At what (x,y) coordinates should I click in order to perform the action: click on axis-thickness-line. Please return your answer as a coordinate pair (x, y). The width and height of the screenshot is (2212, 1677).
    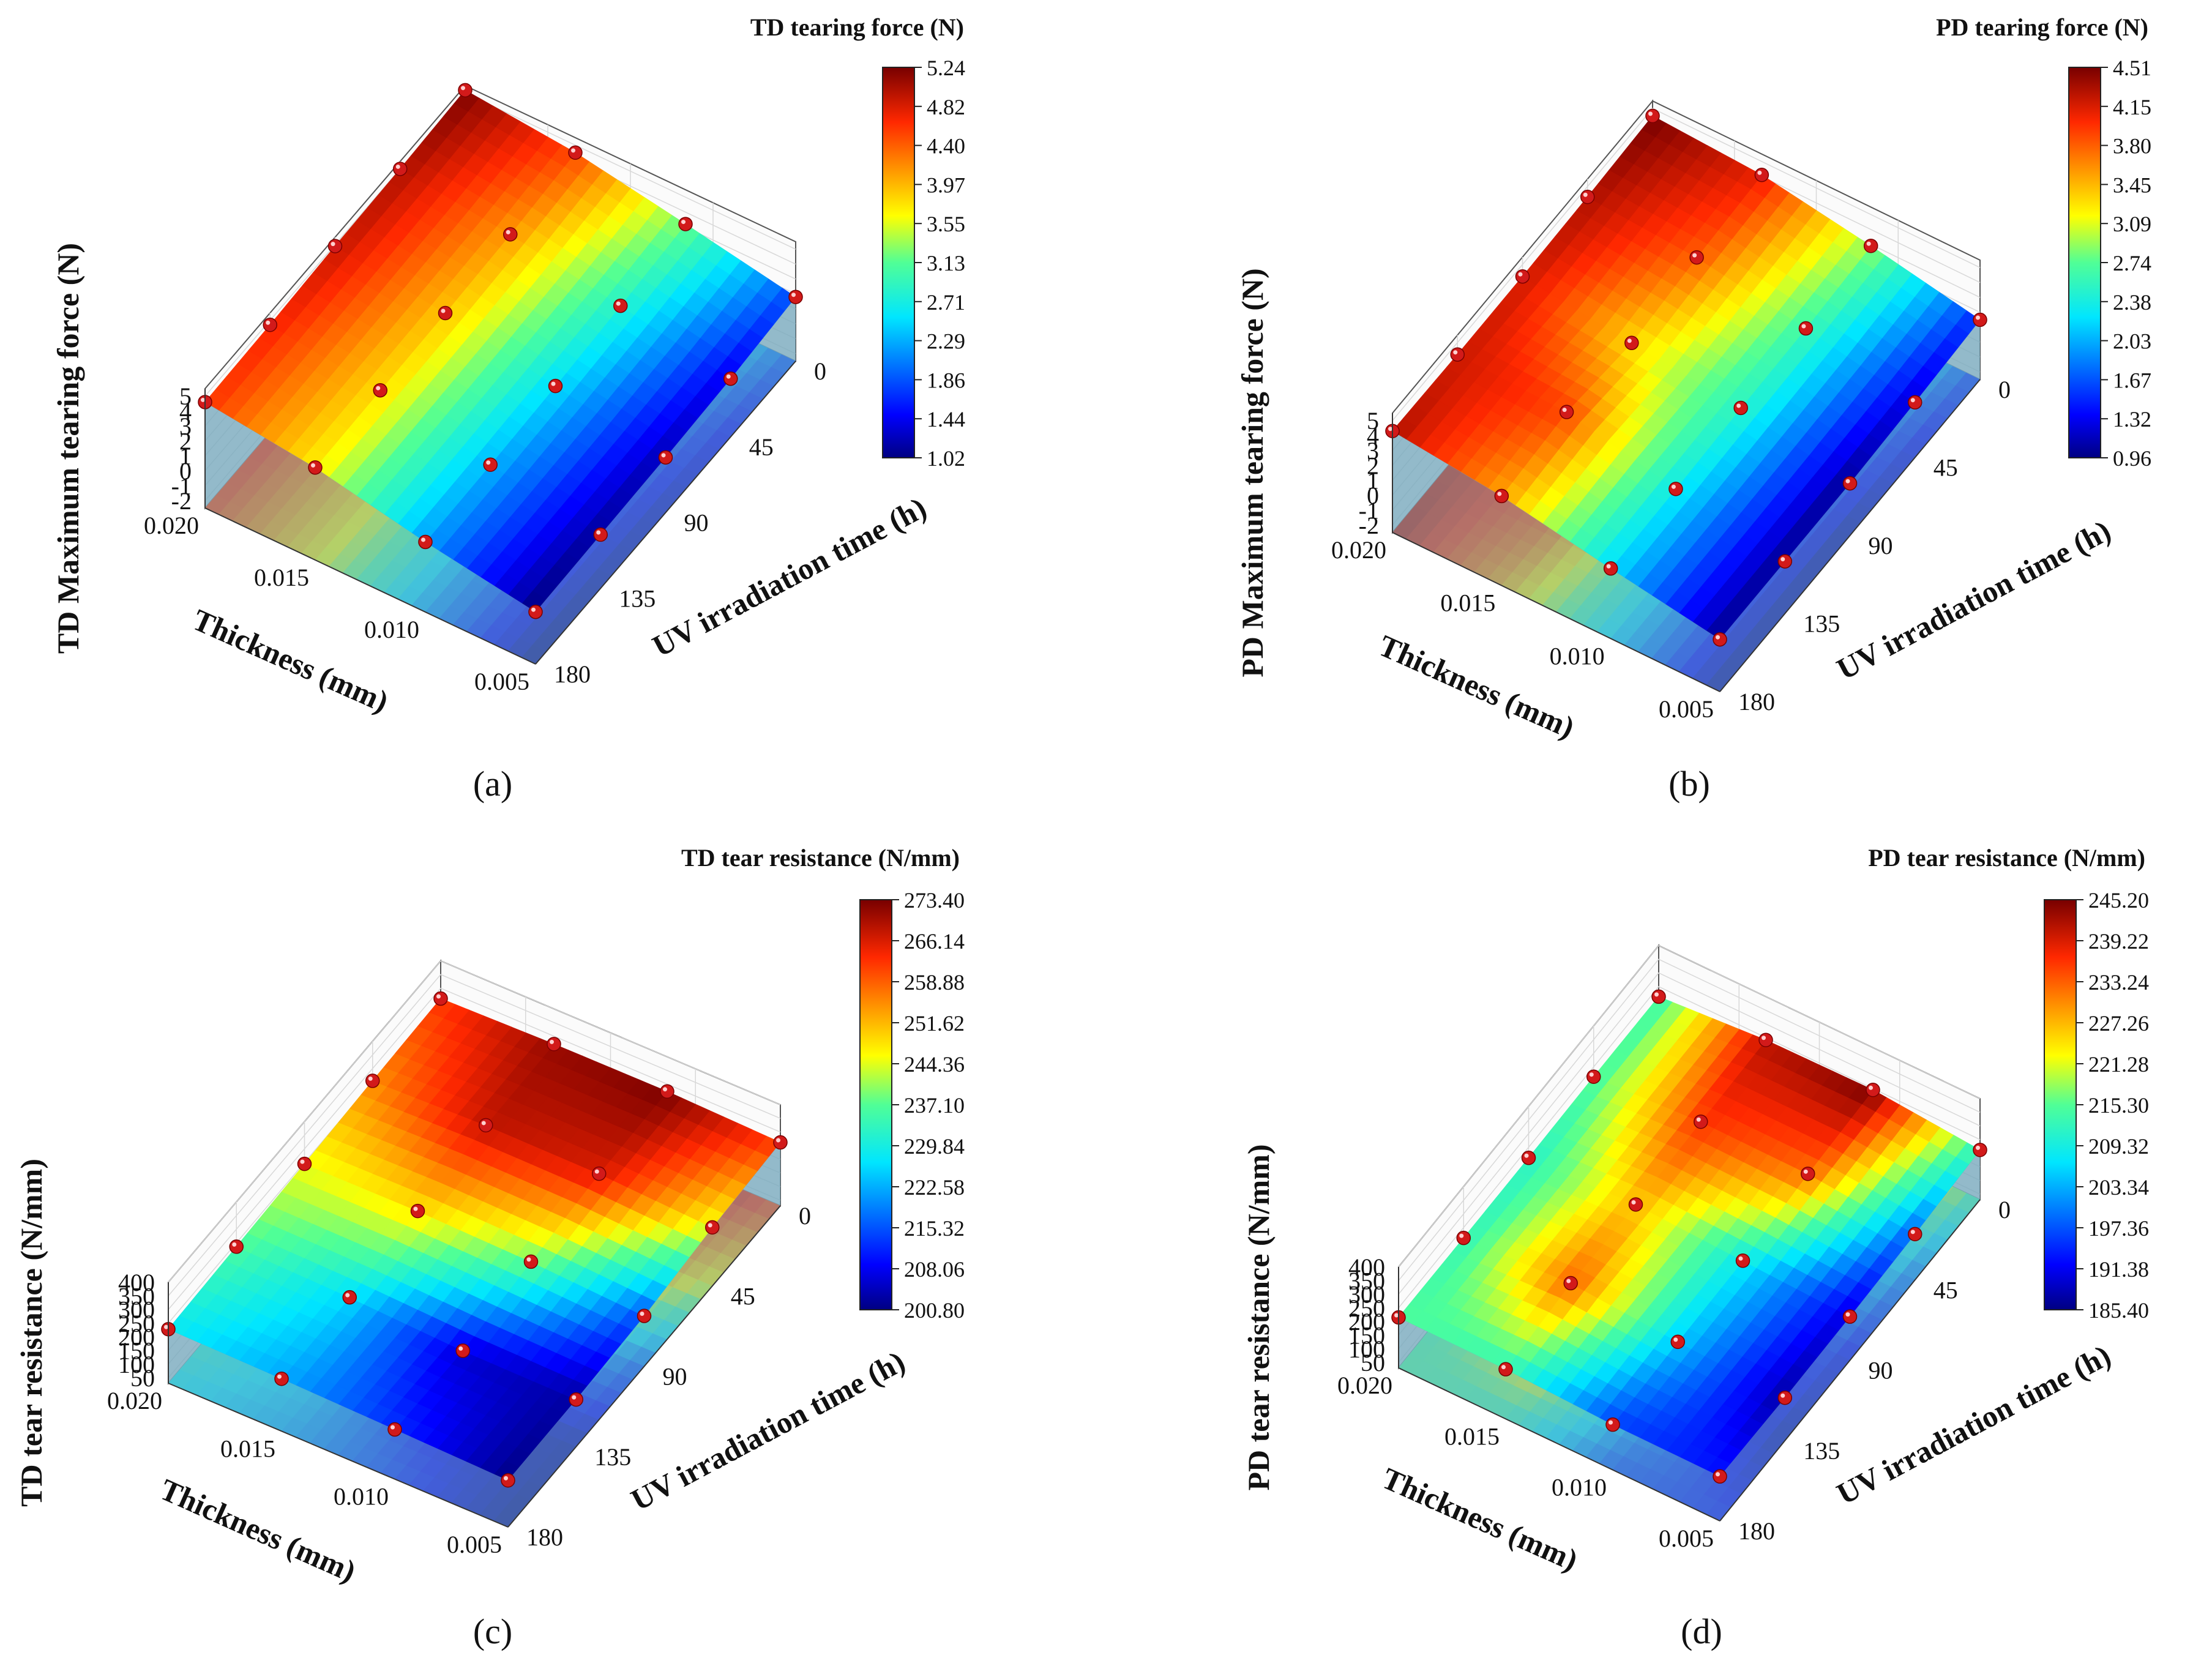
    Looking at the image, I should click on (370, 586).